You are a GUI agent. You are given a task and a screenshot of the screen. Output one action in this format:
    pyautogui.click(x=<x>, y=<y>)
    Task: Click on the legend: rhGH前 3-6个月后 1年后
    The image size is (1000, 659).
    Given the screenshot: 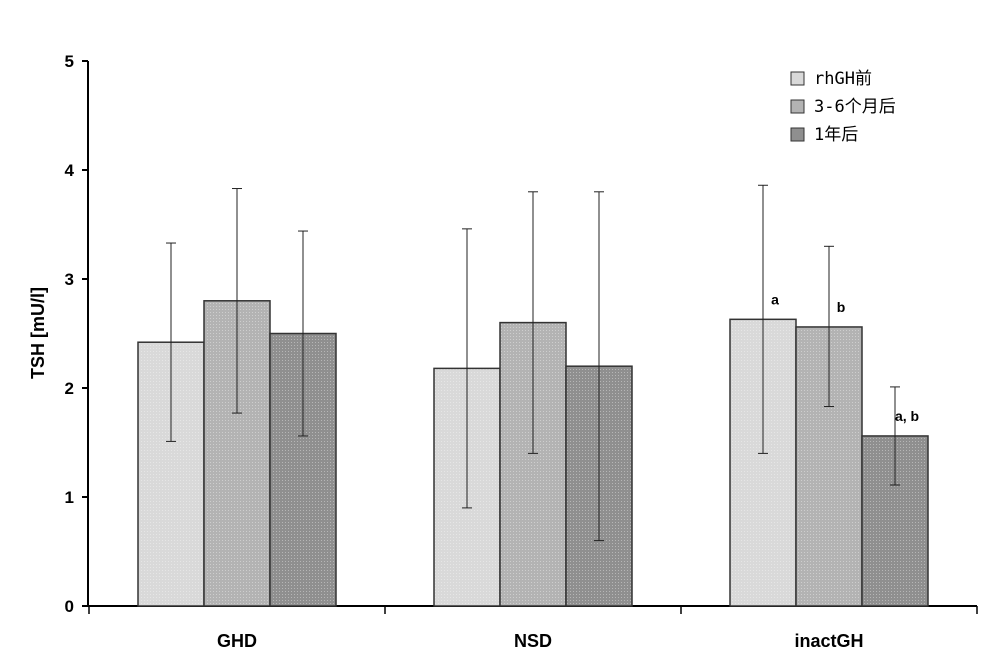 What is the action you would take?
    pyautogui.click(x=843, y=107)
    